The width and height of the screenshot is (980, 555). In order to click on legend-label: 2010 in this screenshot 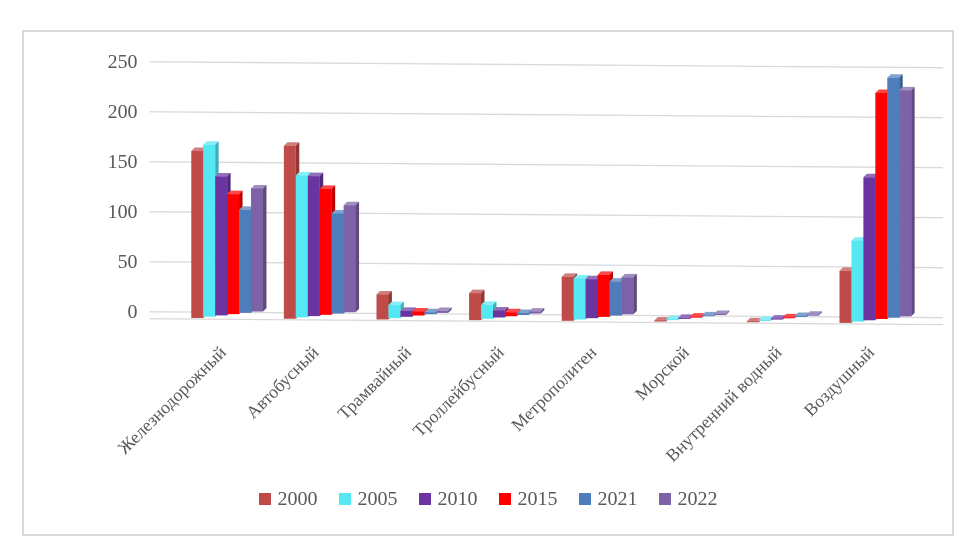, I will do `click(457, 499)`.